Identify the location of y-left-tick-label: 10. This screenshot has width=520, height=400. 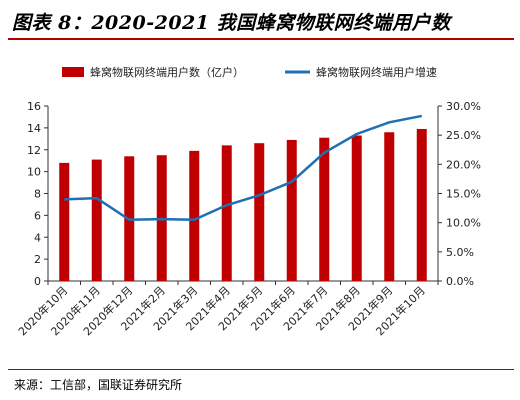
(34, 172).